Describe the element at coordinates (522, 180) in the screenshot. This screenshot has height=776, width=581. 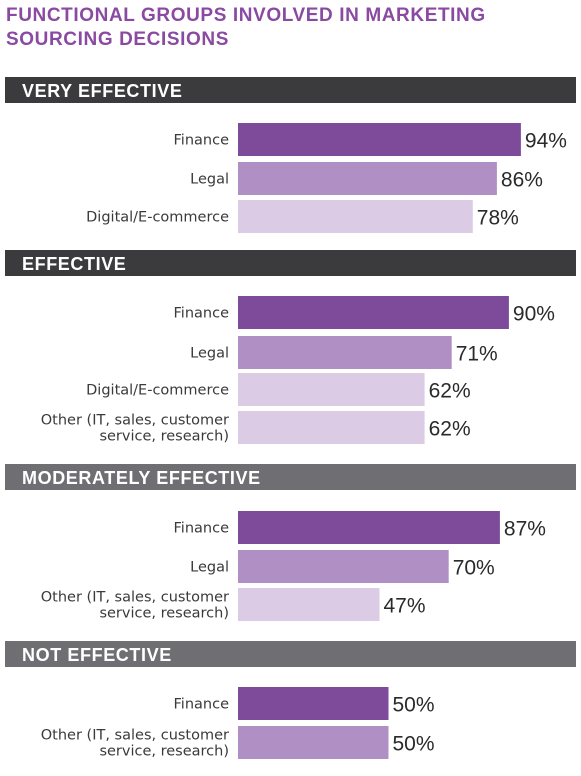
I see `data-label: 86%` at that location.